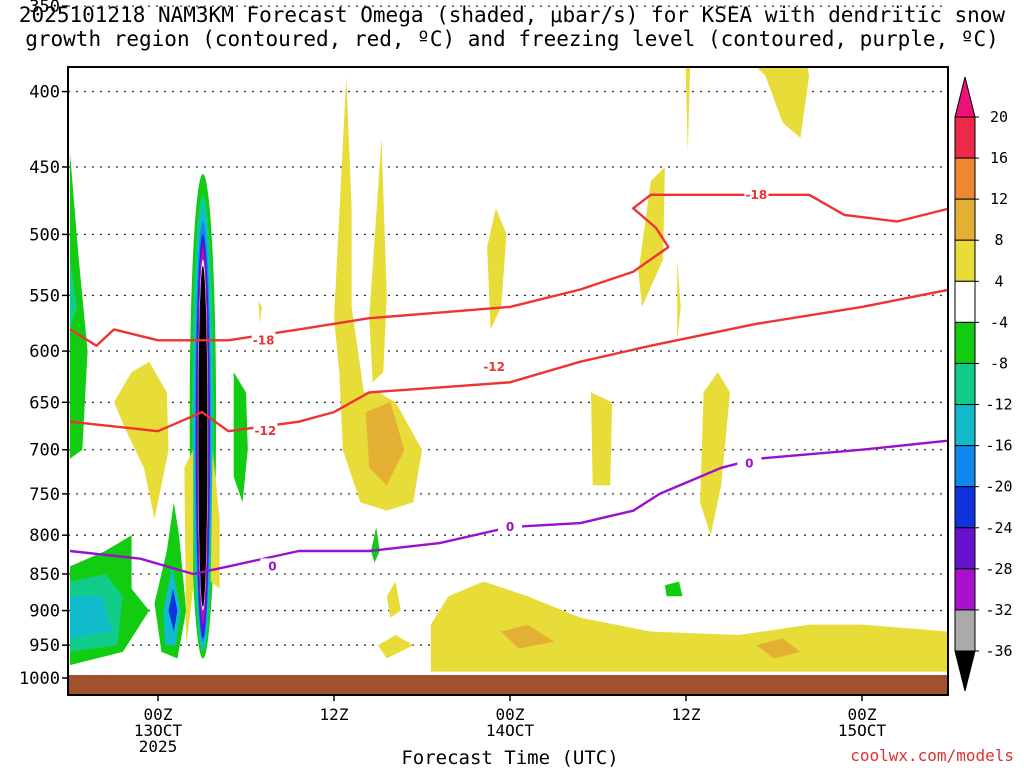 The image size is (1024, 768). I want to click on colorbar-label: -8, so click(999, 363).